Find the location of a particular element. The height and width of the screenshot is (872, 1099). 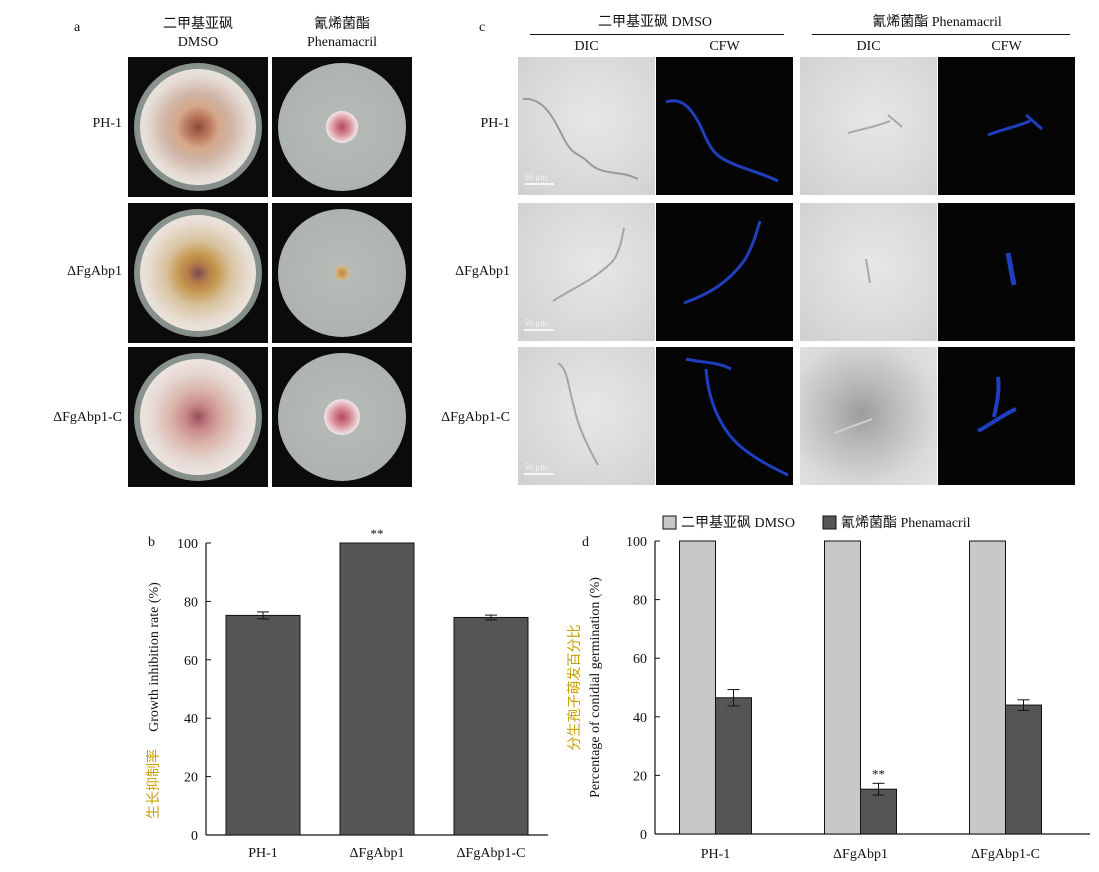

panel-c-row-label-ph1: PH-1 is located at coordinates (495, 123).